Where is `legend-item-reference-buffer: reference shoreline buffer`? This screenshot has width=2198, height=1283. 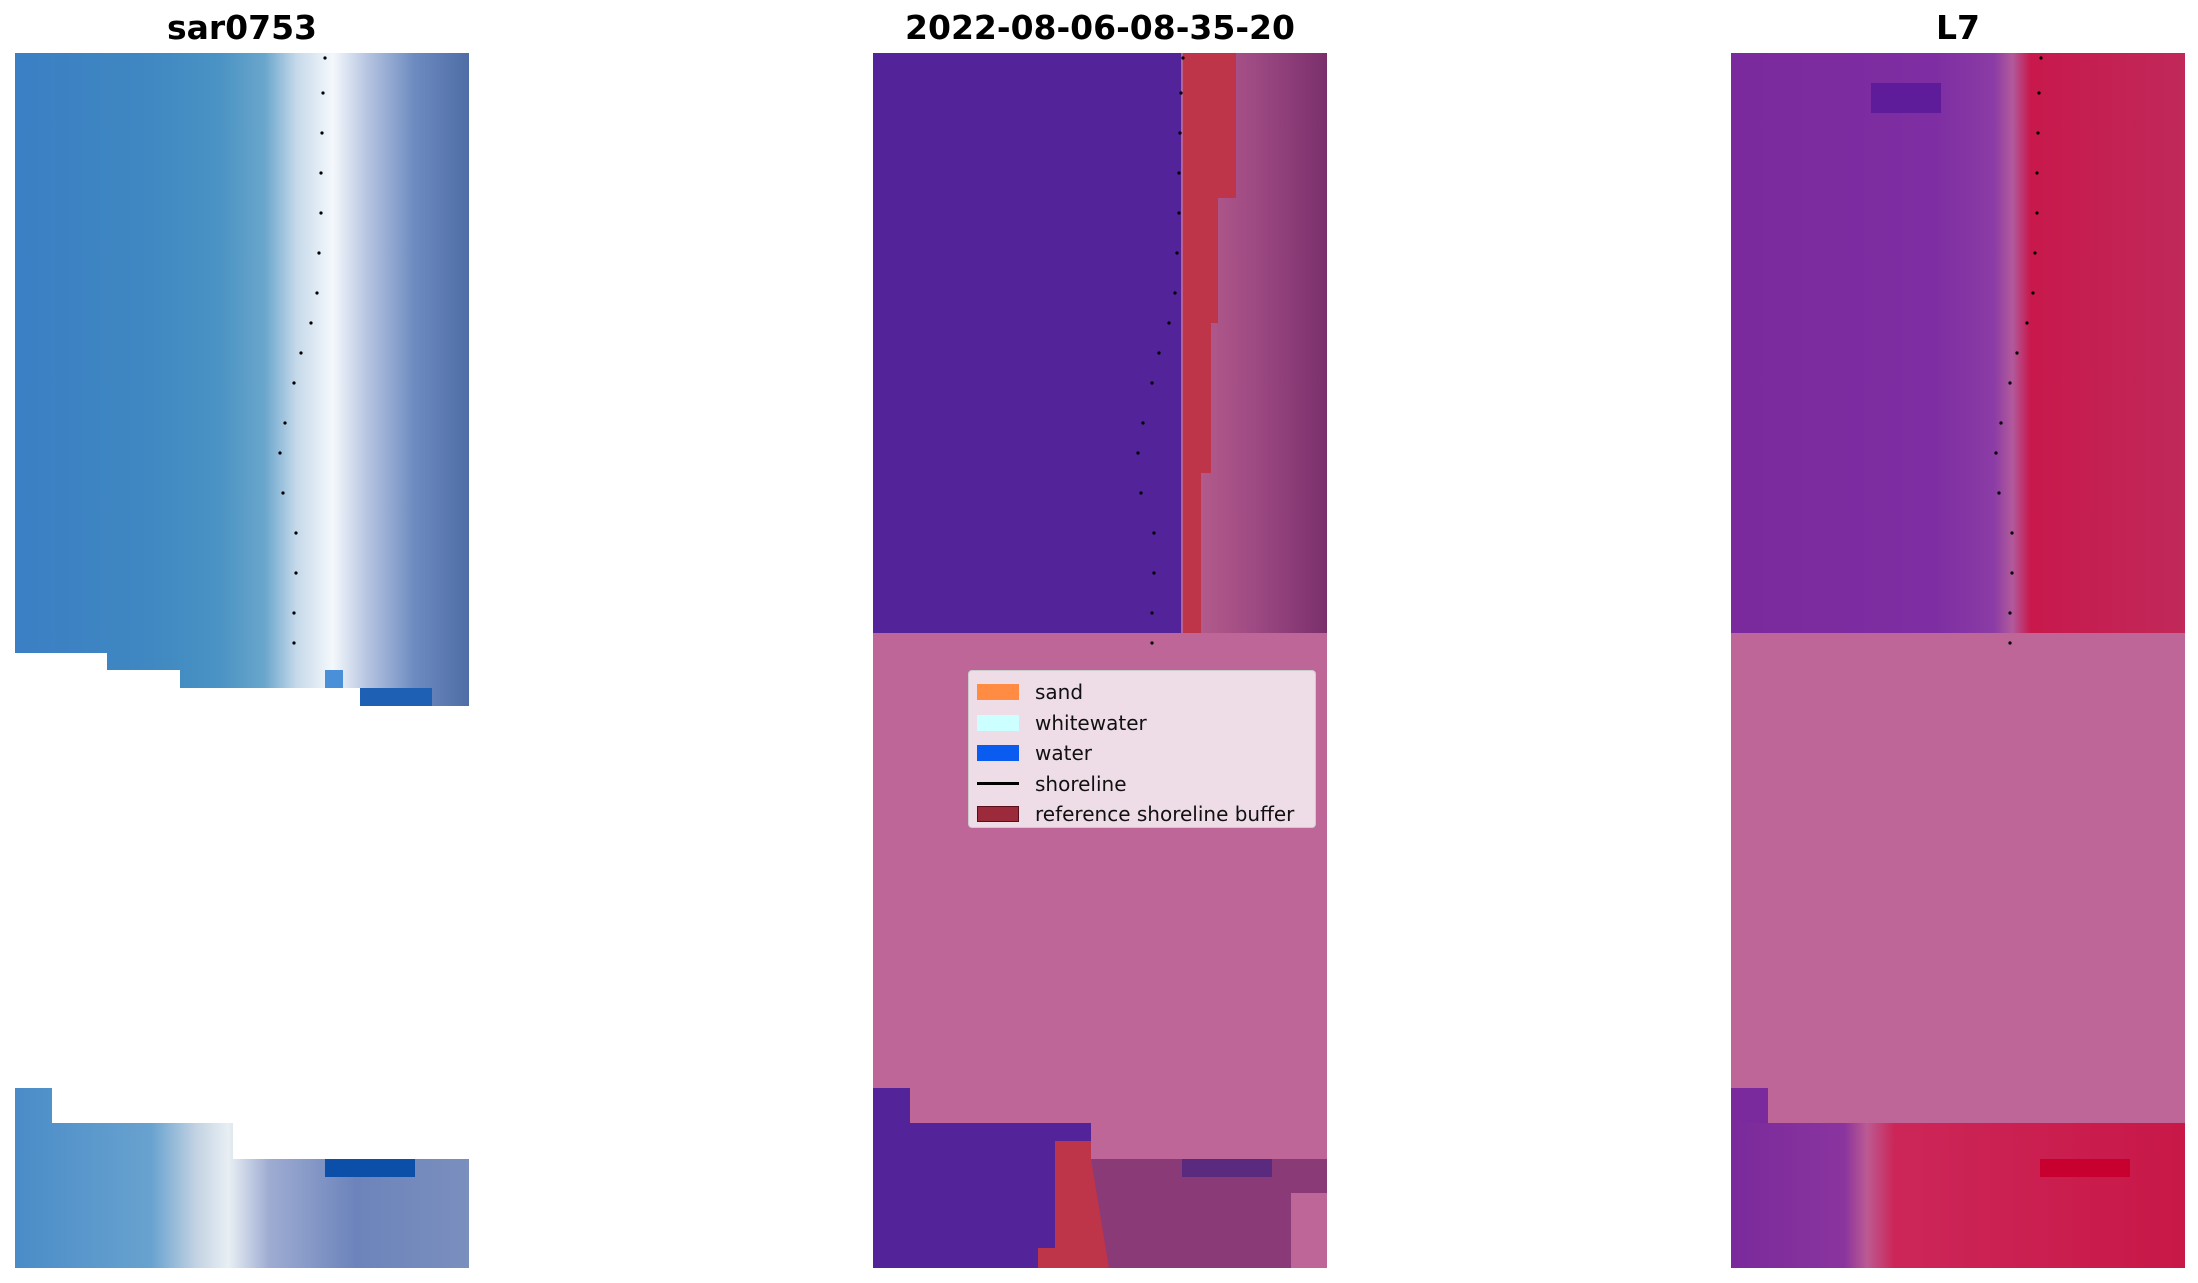
legend-item-reference-buffer: reference shoreline buffer is located at coordinates (1146, 814).